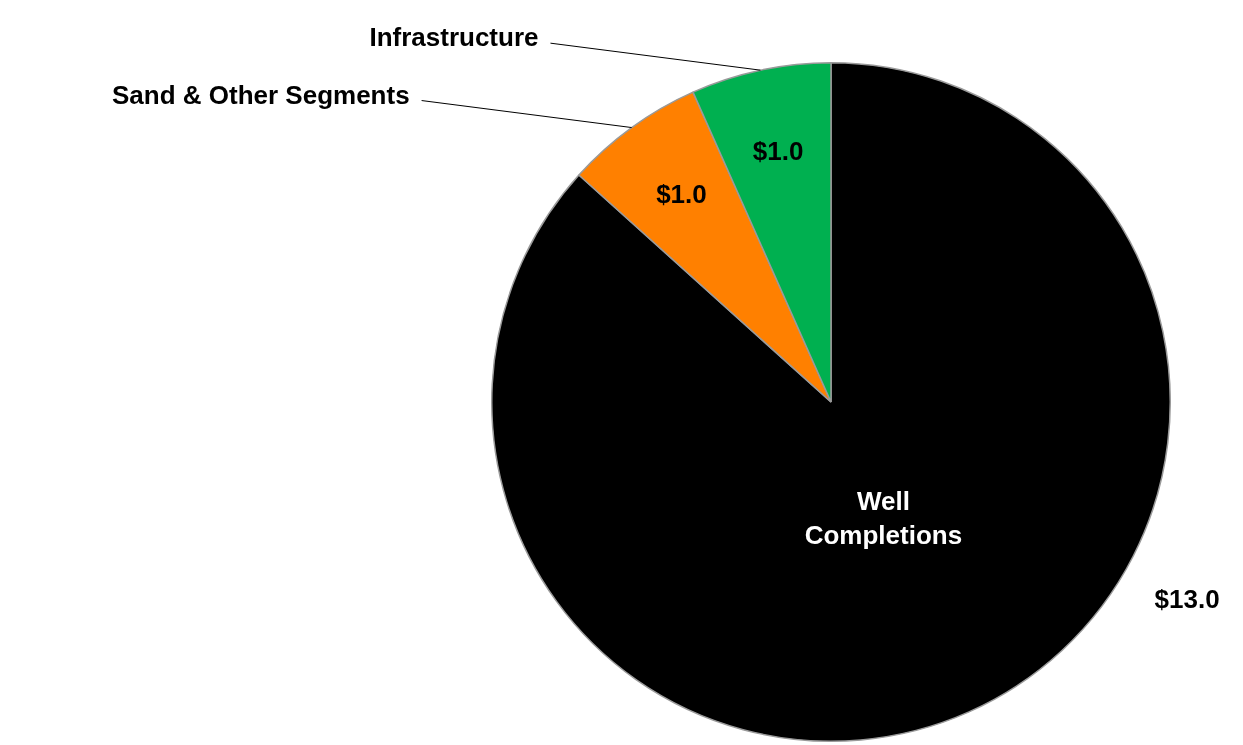 This screenshot has height=745, width=1243. Describe the element at coordinates (454, 37) in the screenshot. I see `slice-label: Infrastructure` at that location.